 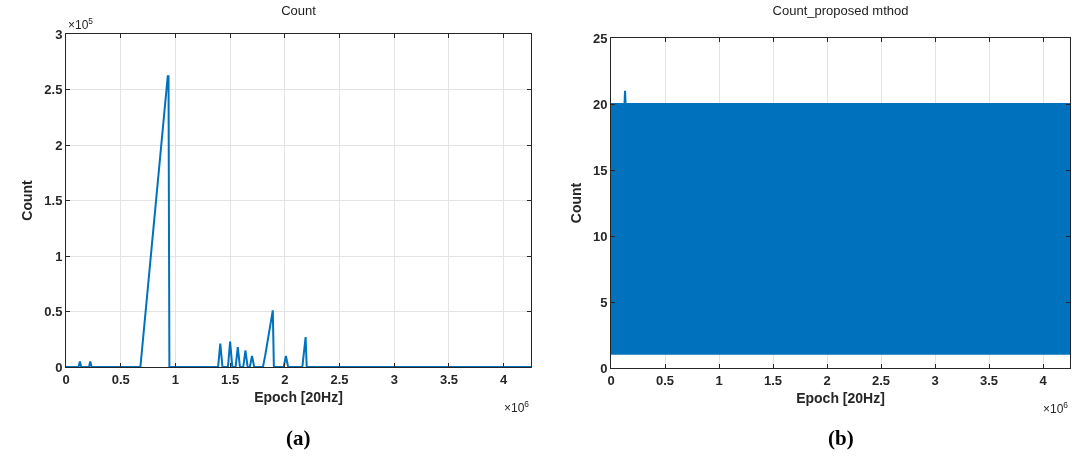 I want to click on y-tick-label: 10, so click(x=600, y=236).